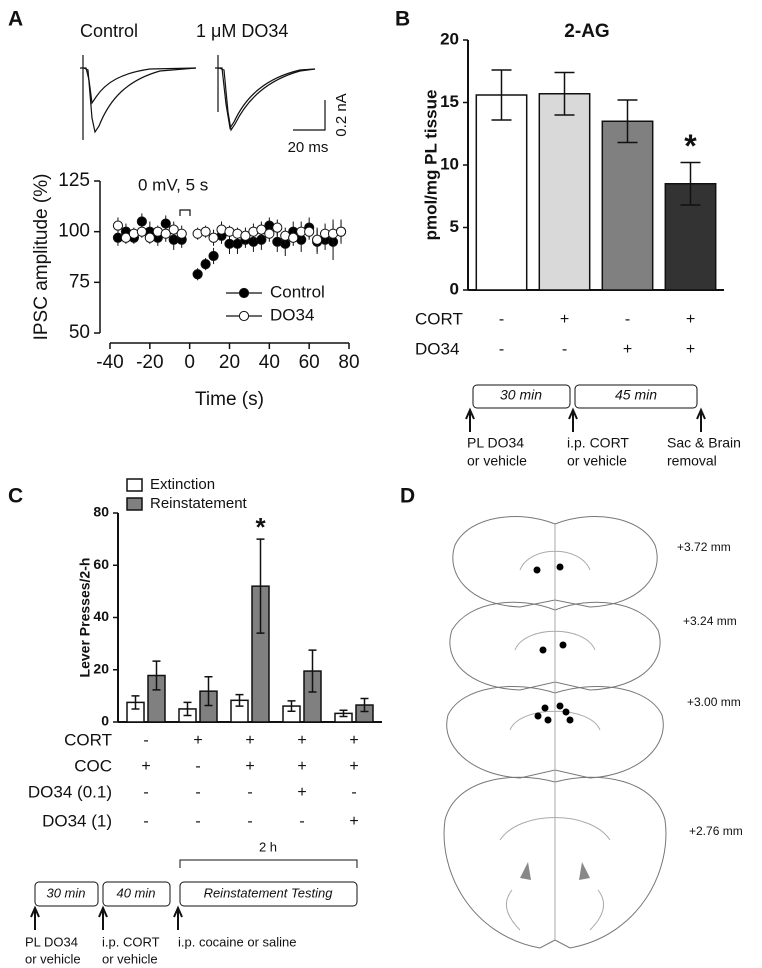 This screenshot has height=968, width=762. I want to click on section-level: +3.72 mm, so click(704, 547).